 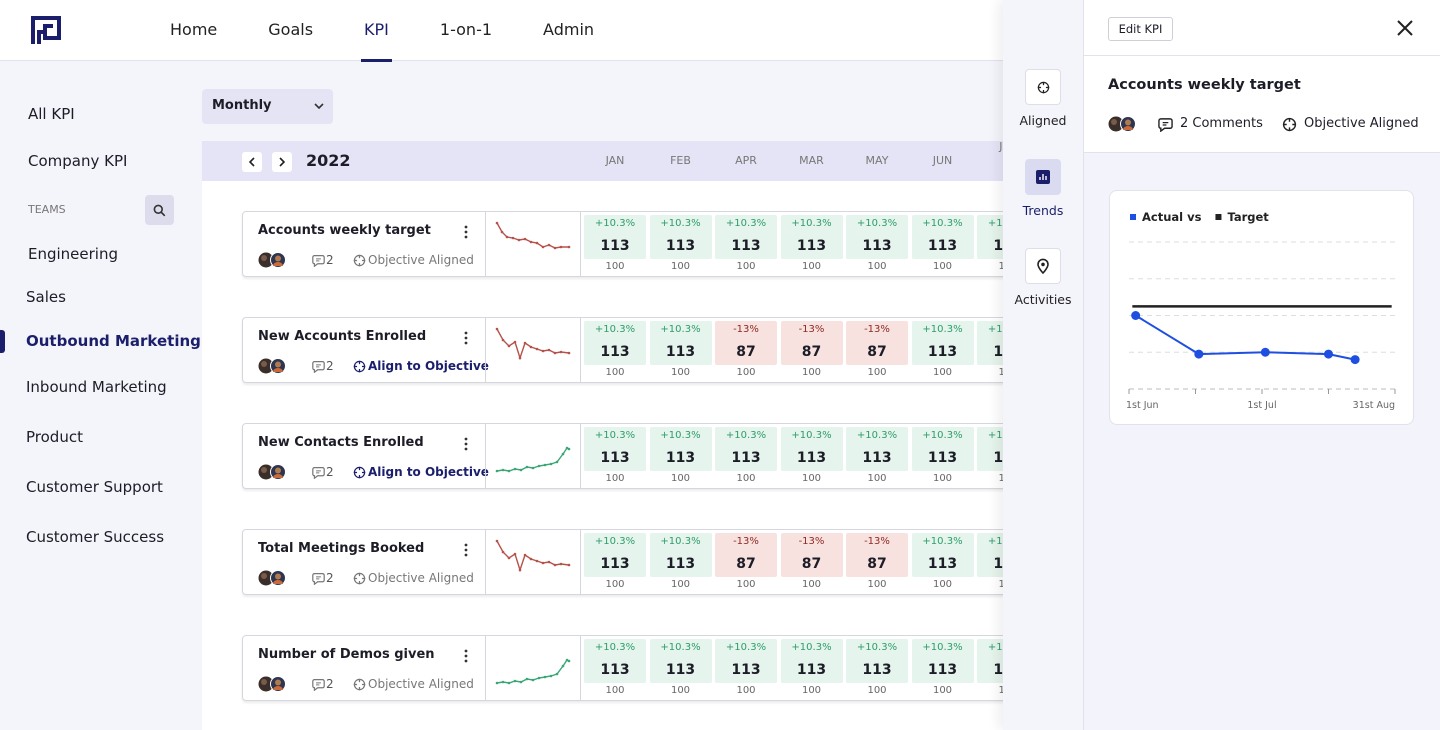 What do you see at coordinates (113, 341) in the screenshot?
I see `team-item: Outbound Marketing` at bounding box center [113, 341].